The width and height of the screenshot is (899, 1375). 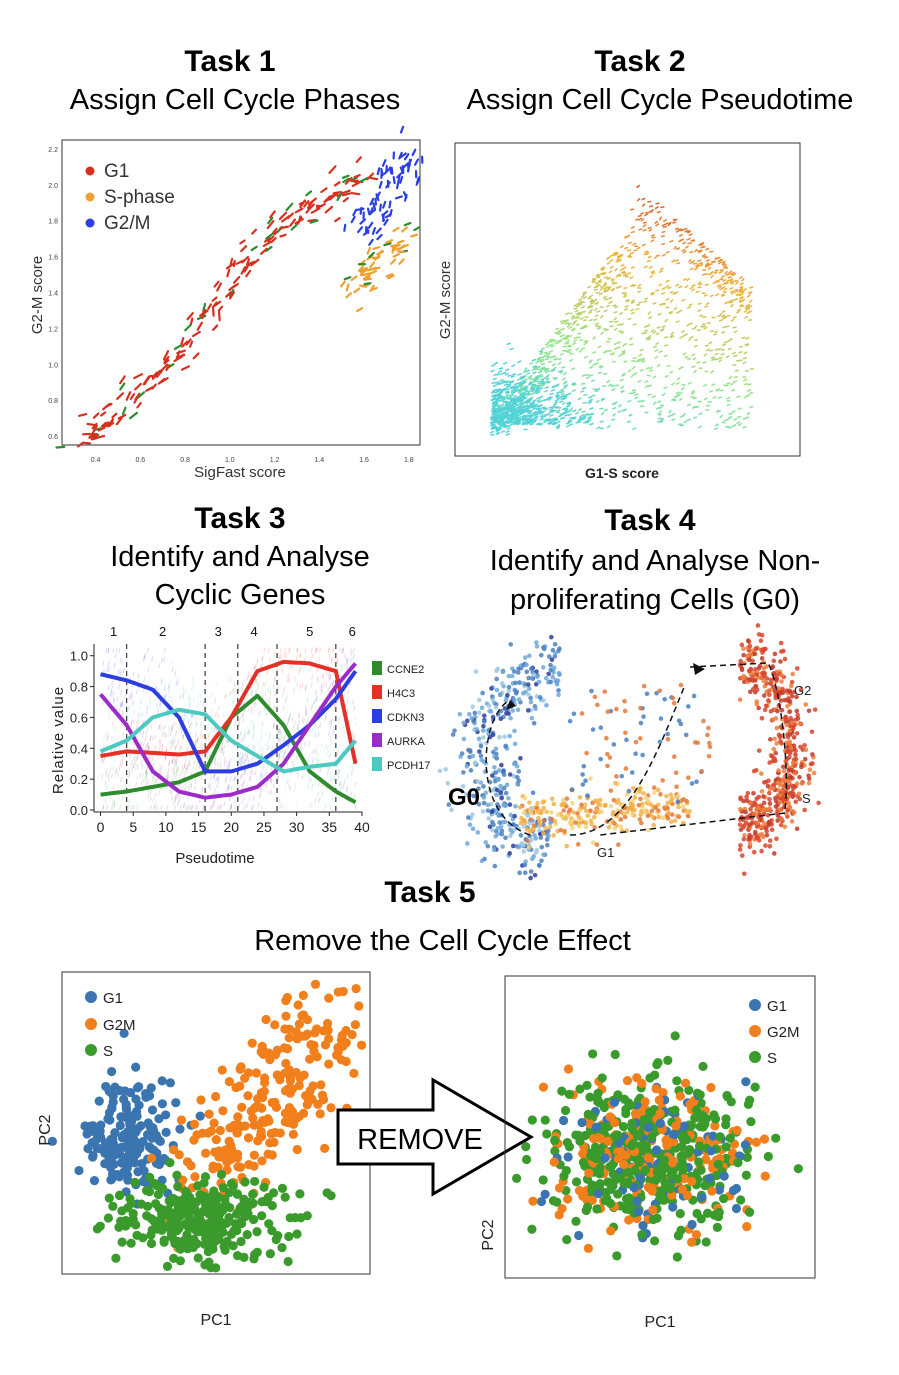 I want to click on task5-before-g1-point, so click(x=122, y=1163).